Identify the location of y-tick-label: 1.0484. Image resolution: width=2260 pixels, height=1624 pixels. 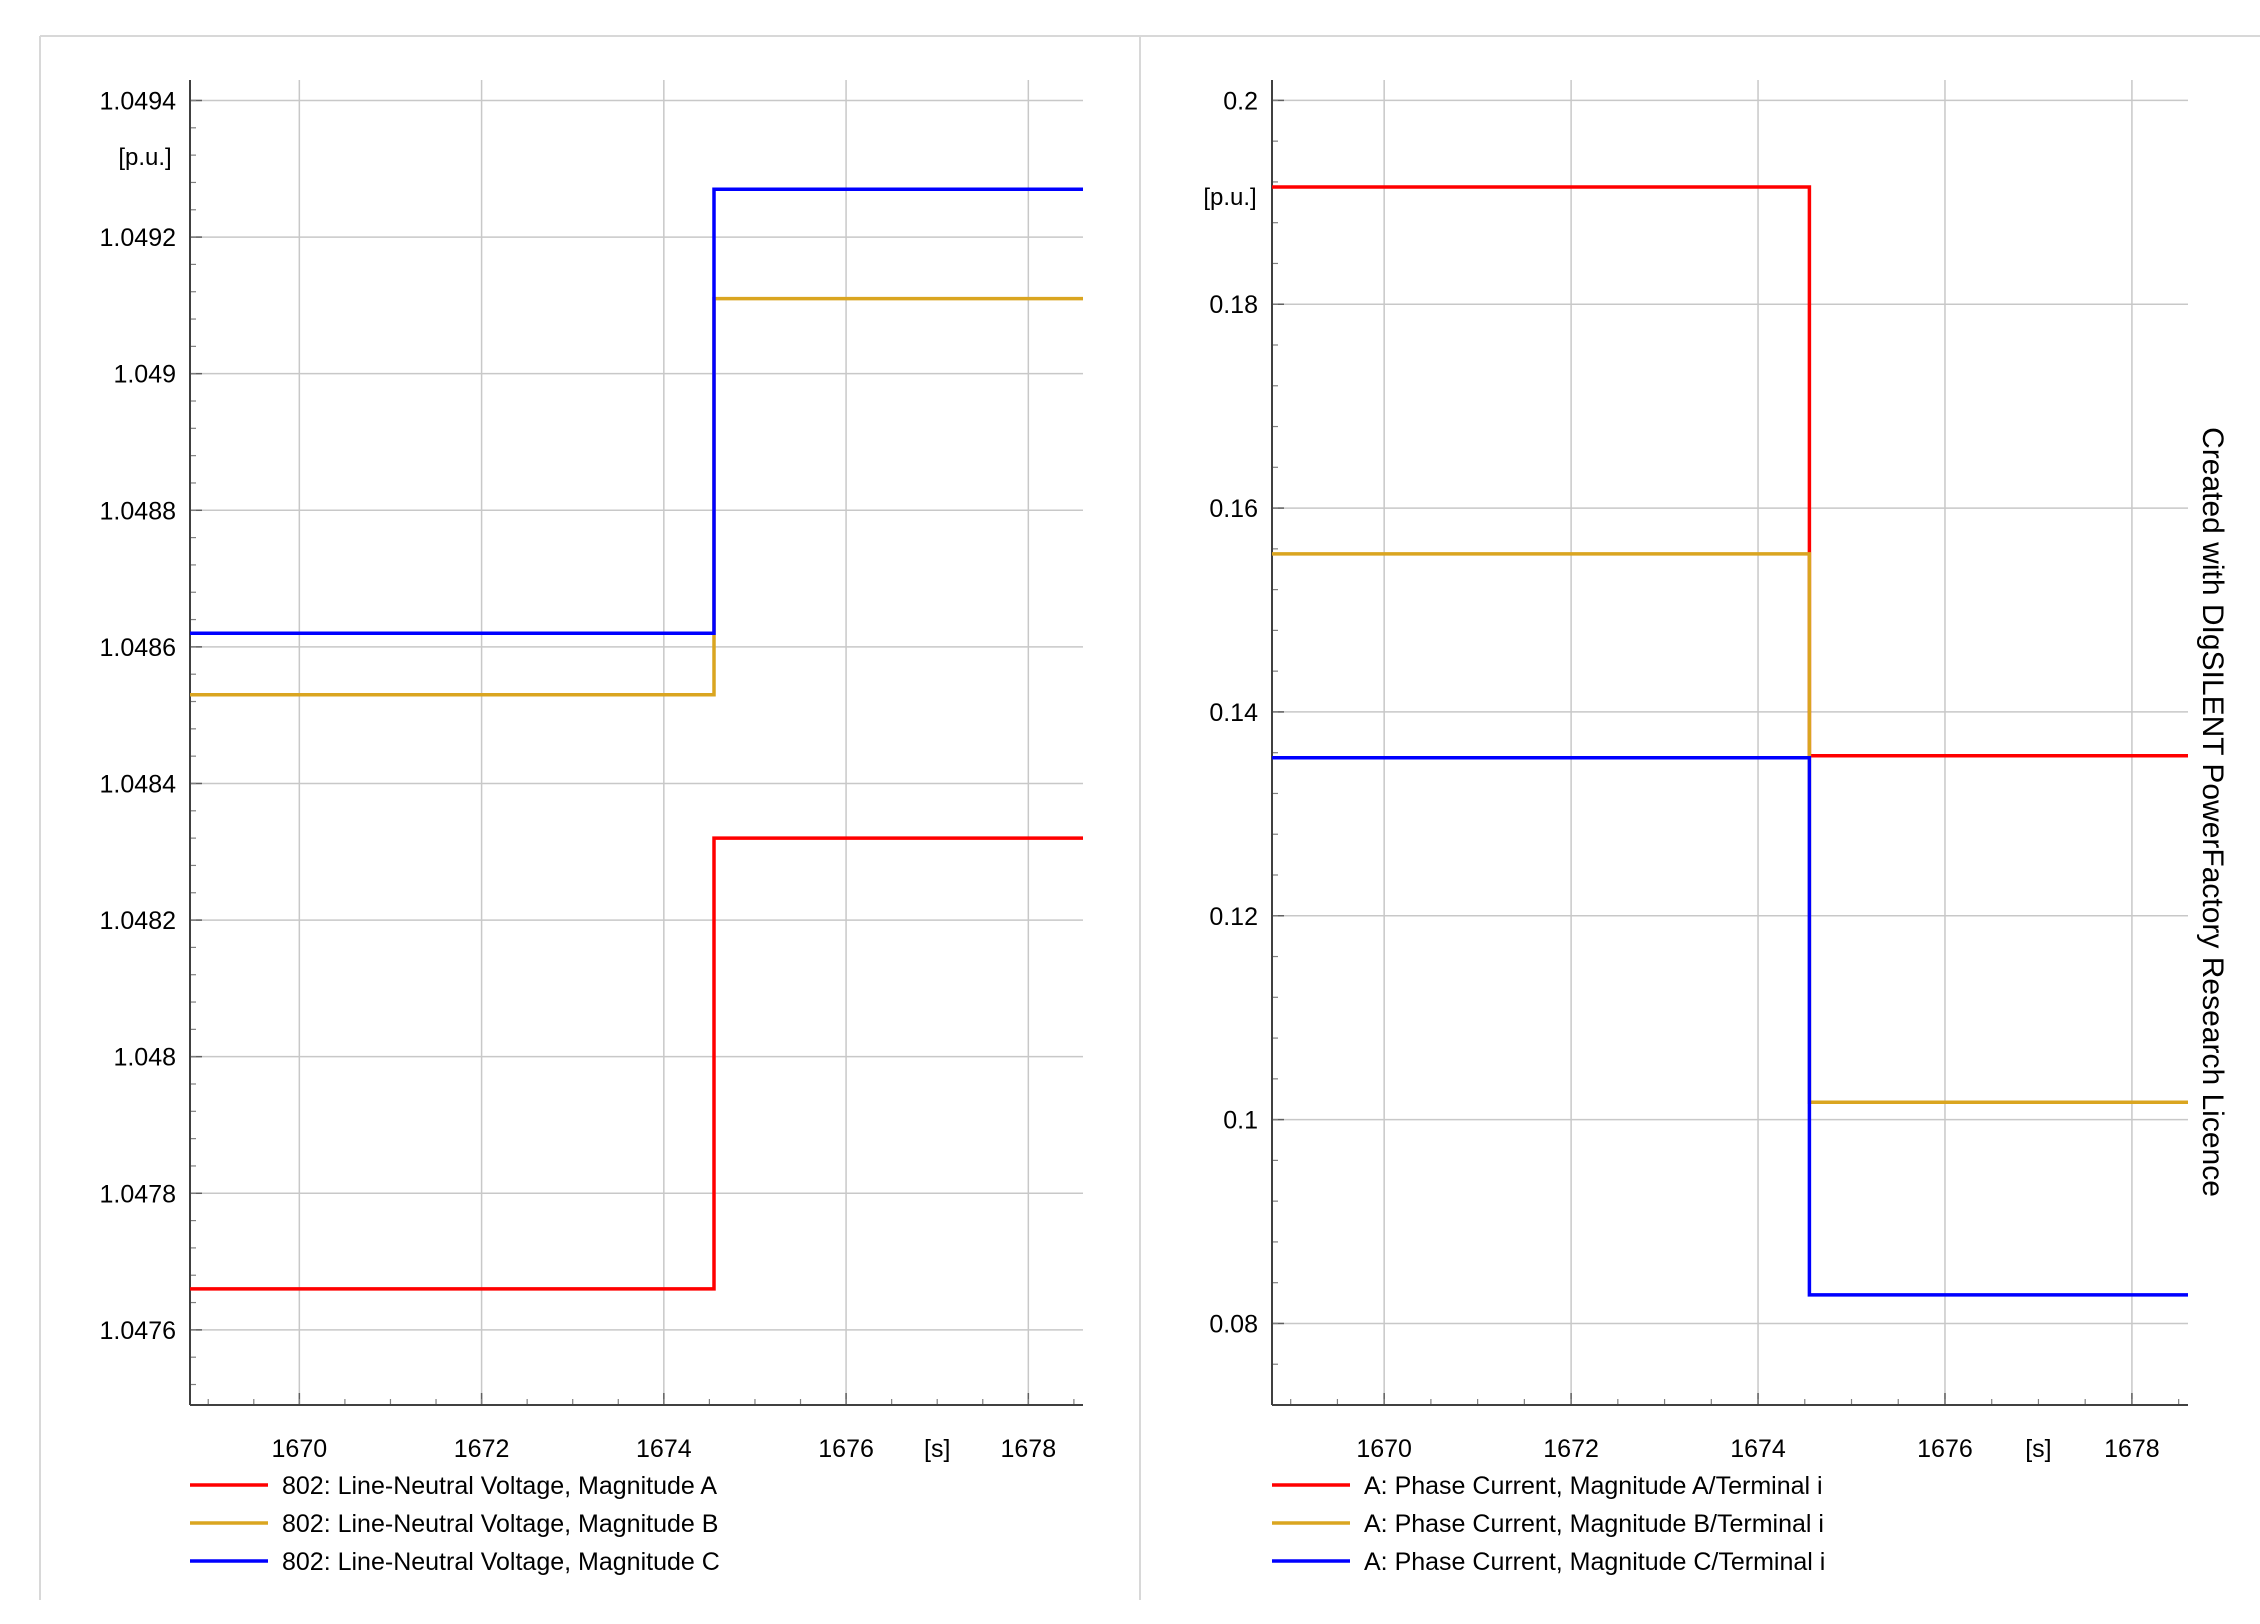
(138, 784).